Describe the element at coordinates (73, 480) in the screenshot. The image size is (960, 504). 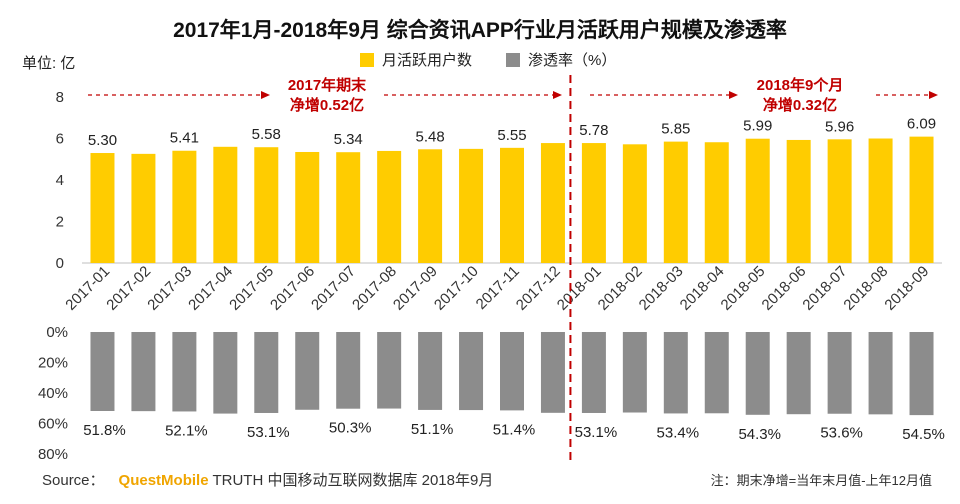
I see `source-prefix: Source：` at that location.